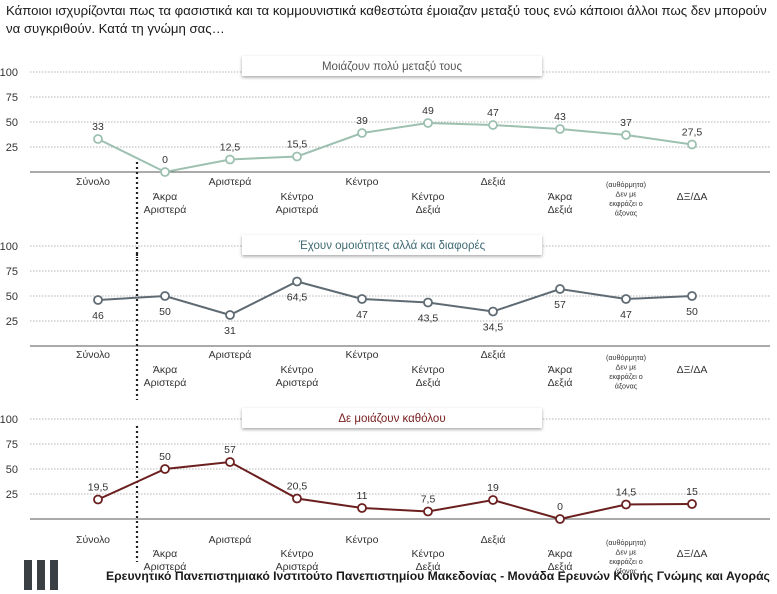  What do you see at coordinates (230, 331) in the screenshot?
I see `data-label: 31` at bounding box center [230, 331].